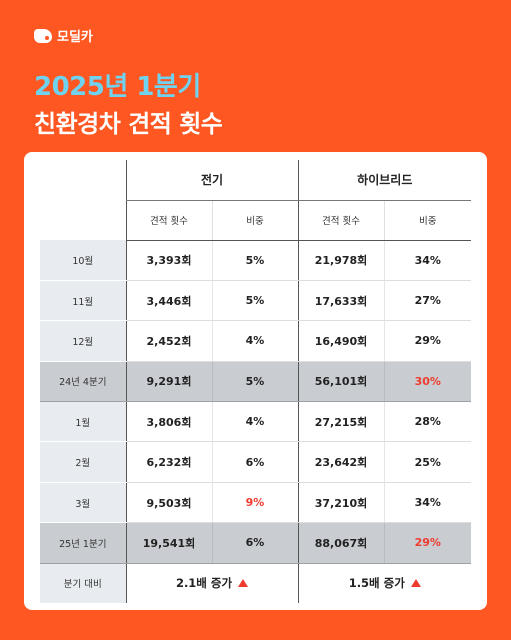  What do you see at coordinates (340, 503) in the screenshot?
I see `hybrid-count-cell: 37,210회` at bounding box center [340, 503].